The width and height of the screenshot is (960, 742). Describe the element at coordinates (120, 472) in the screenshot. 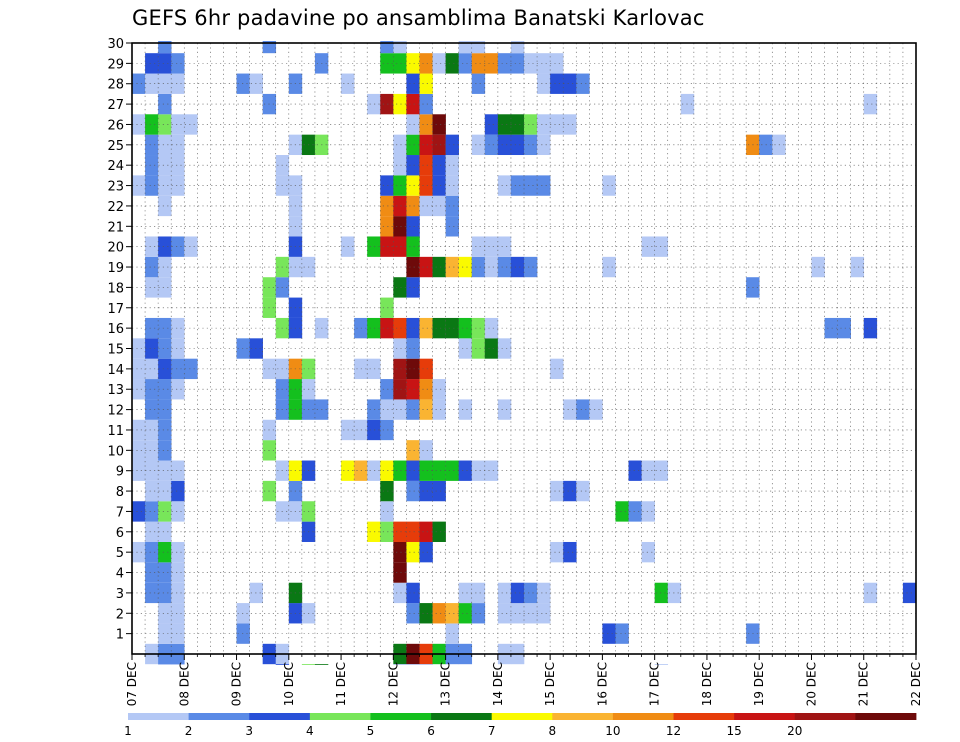

I see `y-tick-label: 9` at that location.